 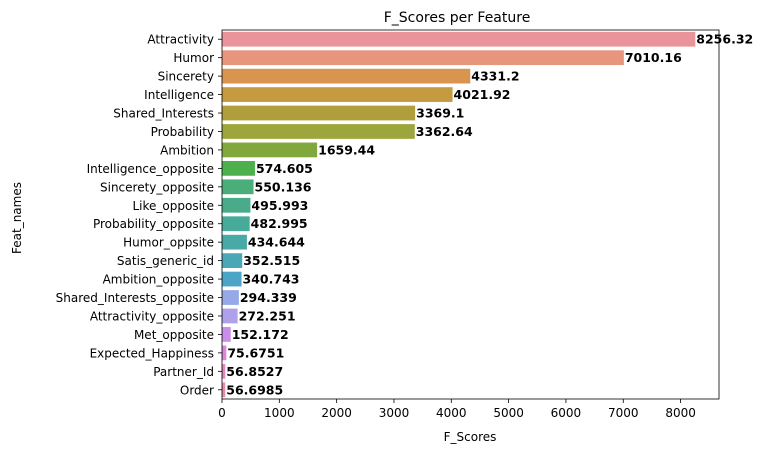 What do you see at coordinates (224, 371) in the screenshot?
I see `bar-partner-id` at bounding box center [224, 371].